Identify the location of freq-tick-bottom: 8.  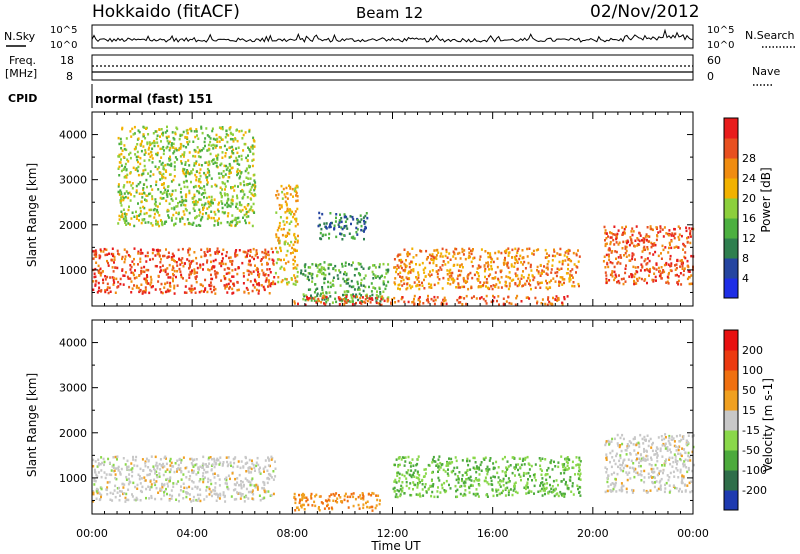
(69, 76).